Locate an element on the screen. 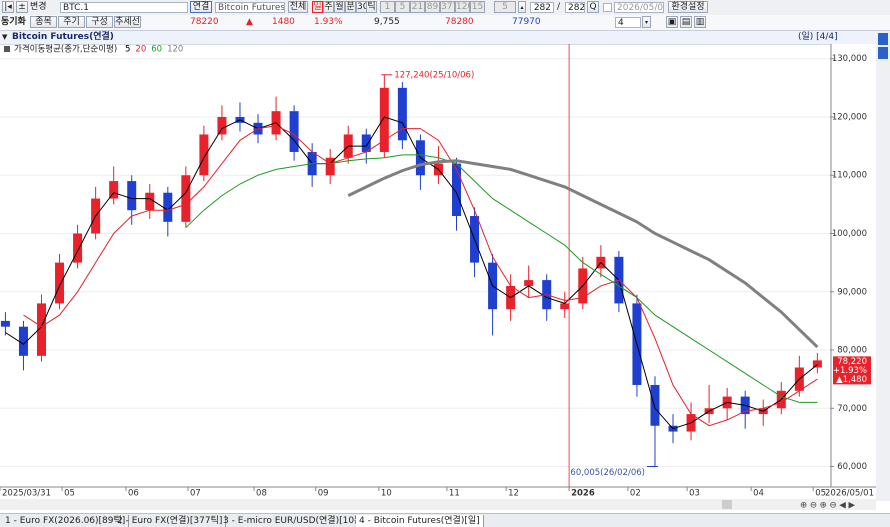 The image size is (890, 527). nav-button: |◂ is located at coordinates (8, 7).